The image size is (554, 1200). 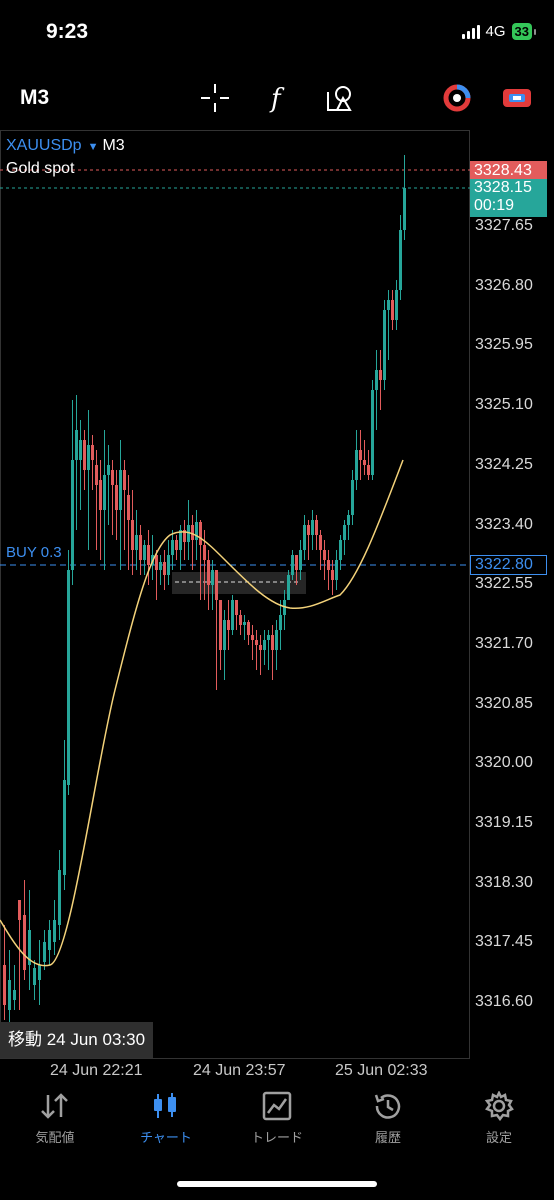 I want to click on price-level-label: 3322.55, so click(x=504, y=584).